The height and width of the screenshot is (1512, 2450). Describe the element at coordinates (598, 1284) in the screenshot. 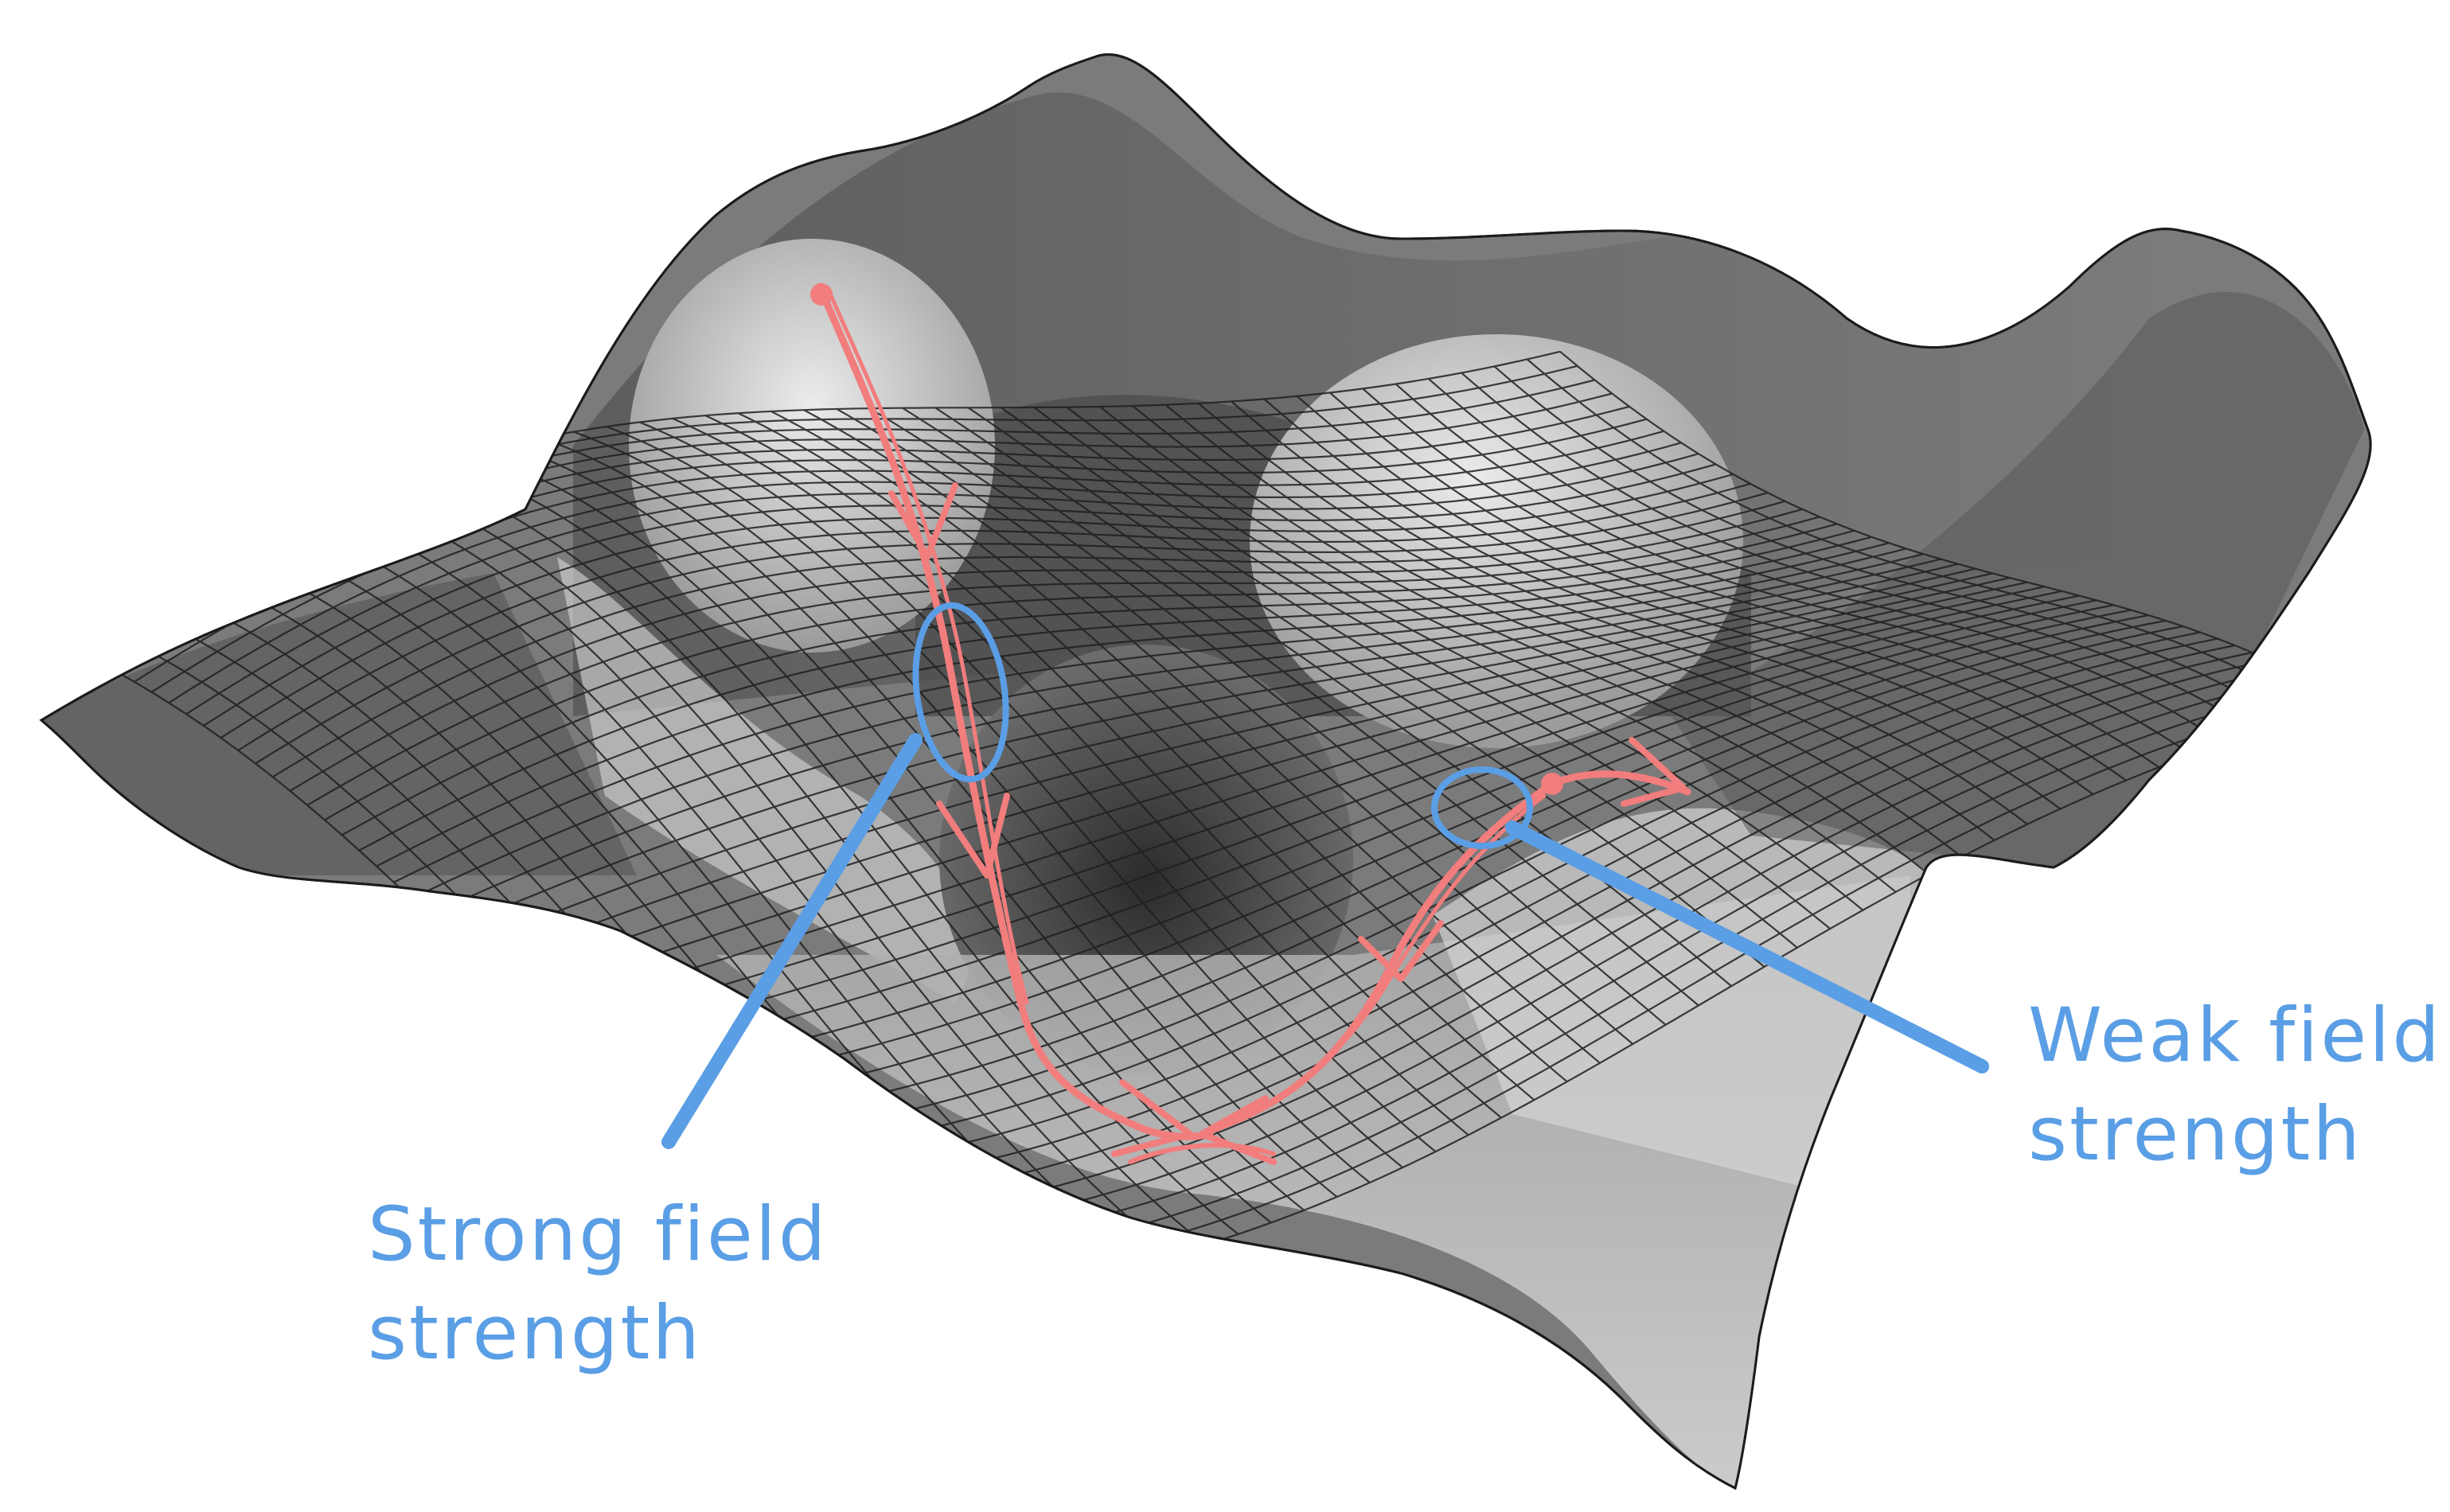

I see `strong-field-label: Strong field strength` at that location.